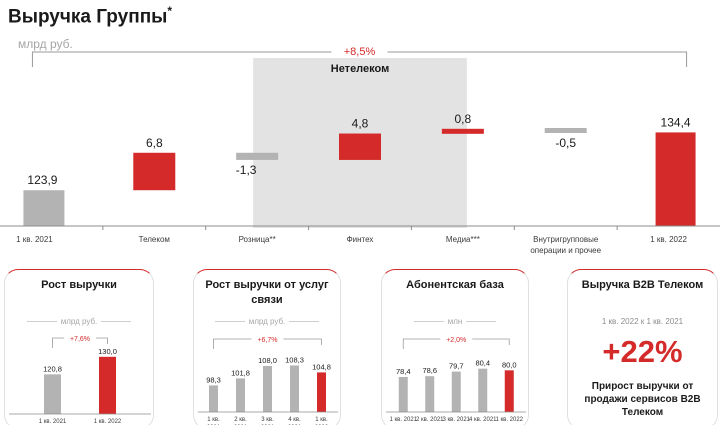 Image resolution: width=720 pixels, height=425 pixels. I want to click on waterfall-category-label: 1 кв. 2021, so click(34, 239).